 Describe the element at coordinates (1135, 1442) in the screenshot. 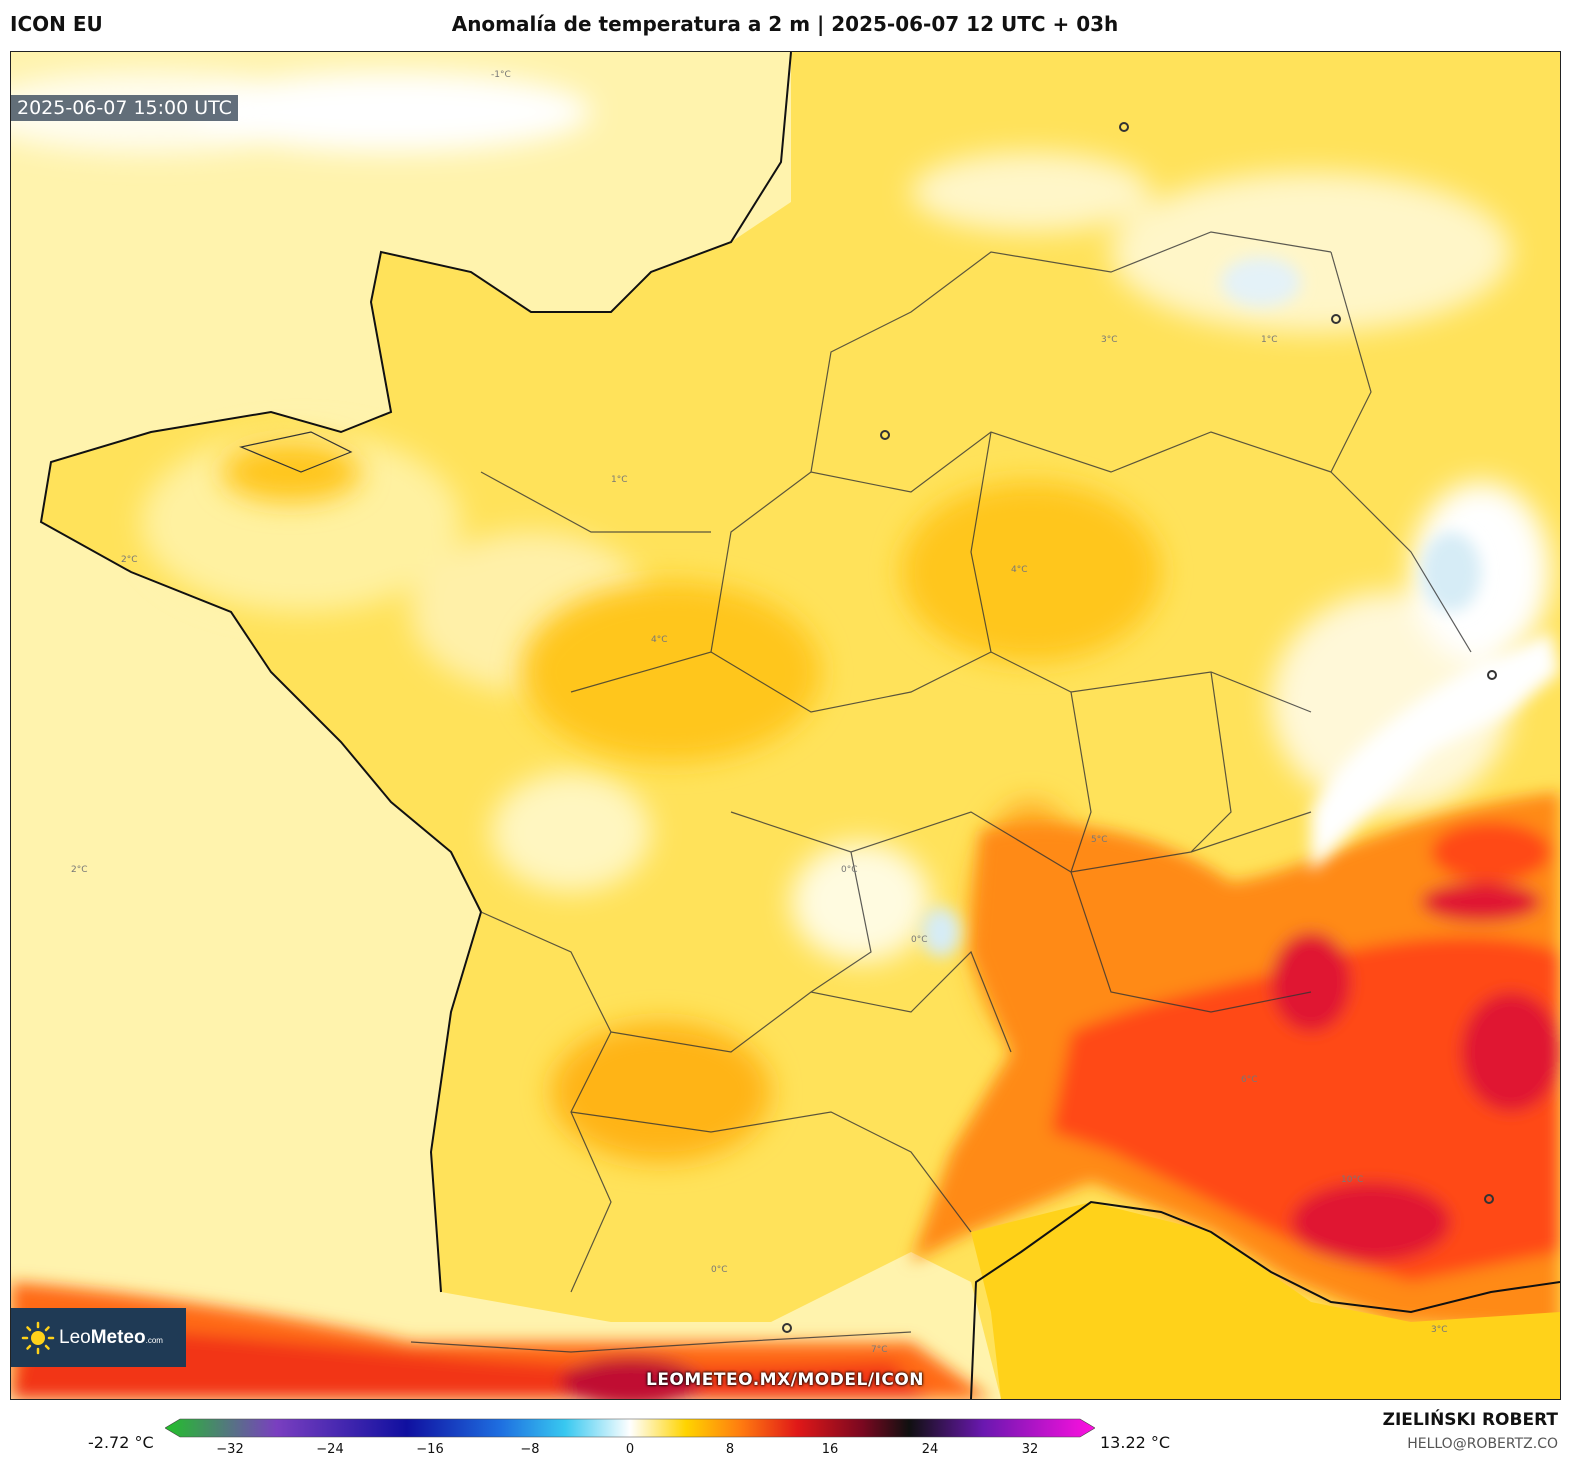

I see `colorbar-max-label: 13.22 °C` at that location.